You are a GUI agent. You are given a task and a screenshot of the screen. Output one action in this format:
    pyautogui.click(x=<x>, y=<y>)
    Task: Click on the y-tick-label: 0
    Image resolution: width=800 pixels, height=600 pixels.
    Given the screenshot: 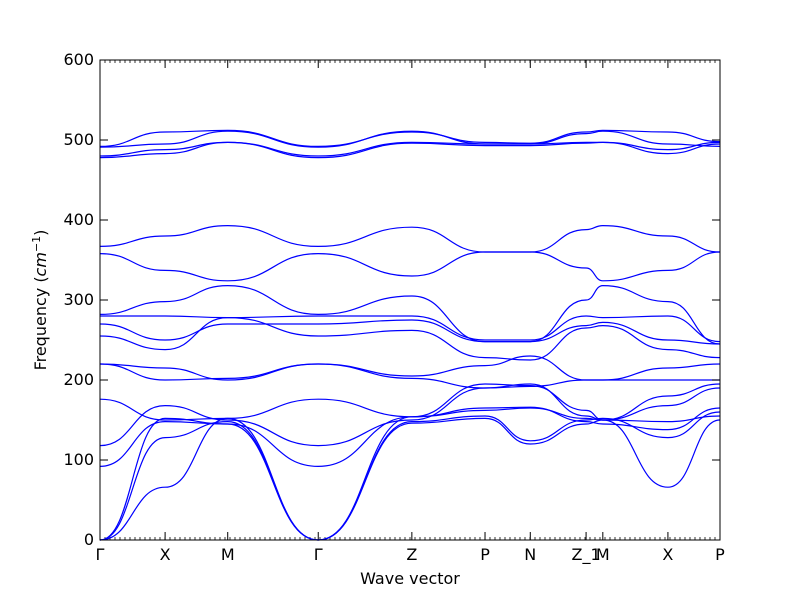 What is the action you would take?
    pyautogui.click(x=89, y=539)
    